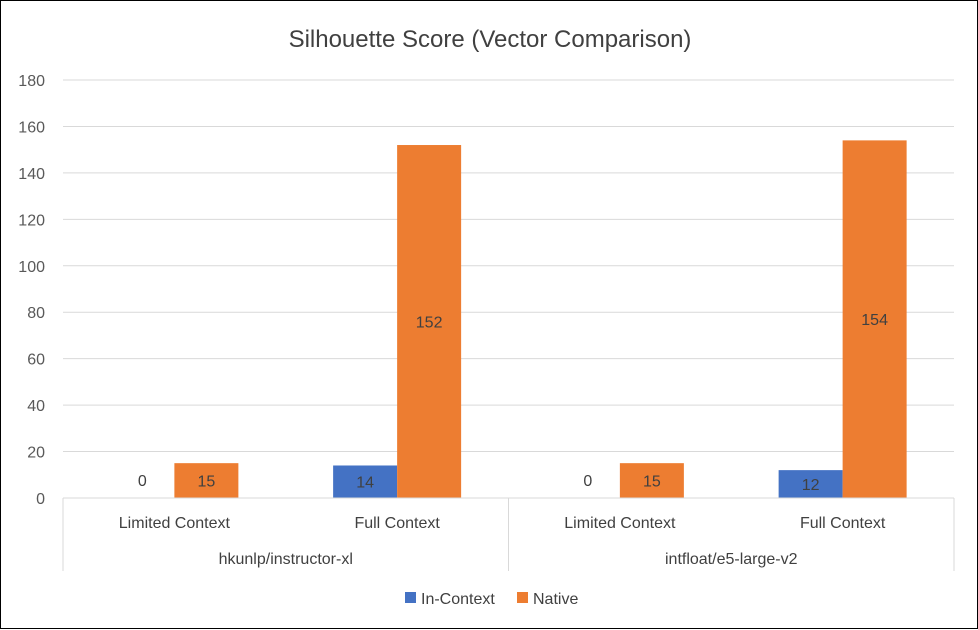  I want to click on y-tick-label: 120, so click(31, 220).